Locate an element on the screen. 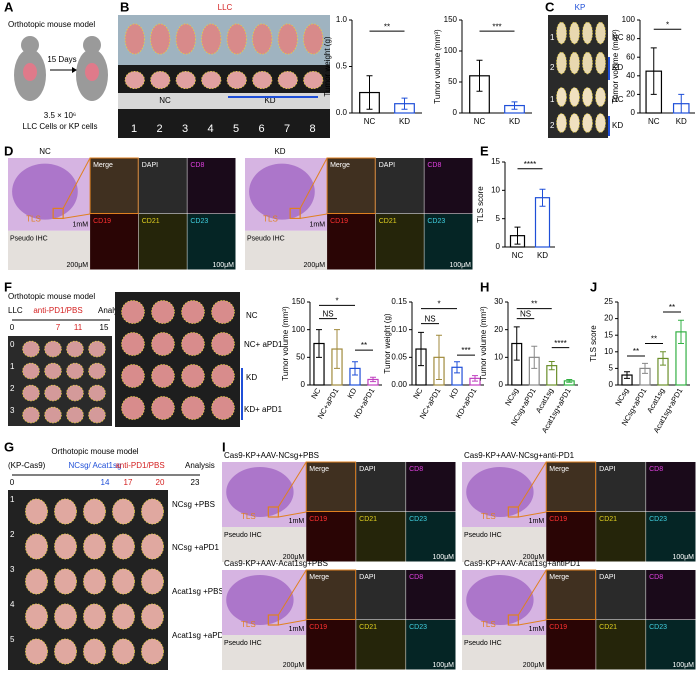 This screenshot has height=675, width=700. condition-label: Cas9-KP+AAV-Acat1sg+antiPD1 is located at coordinates (522, 563).